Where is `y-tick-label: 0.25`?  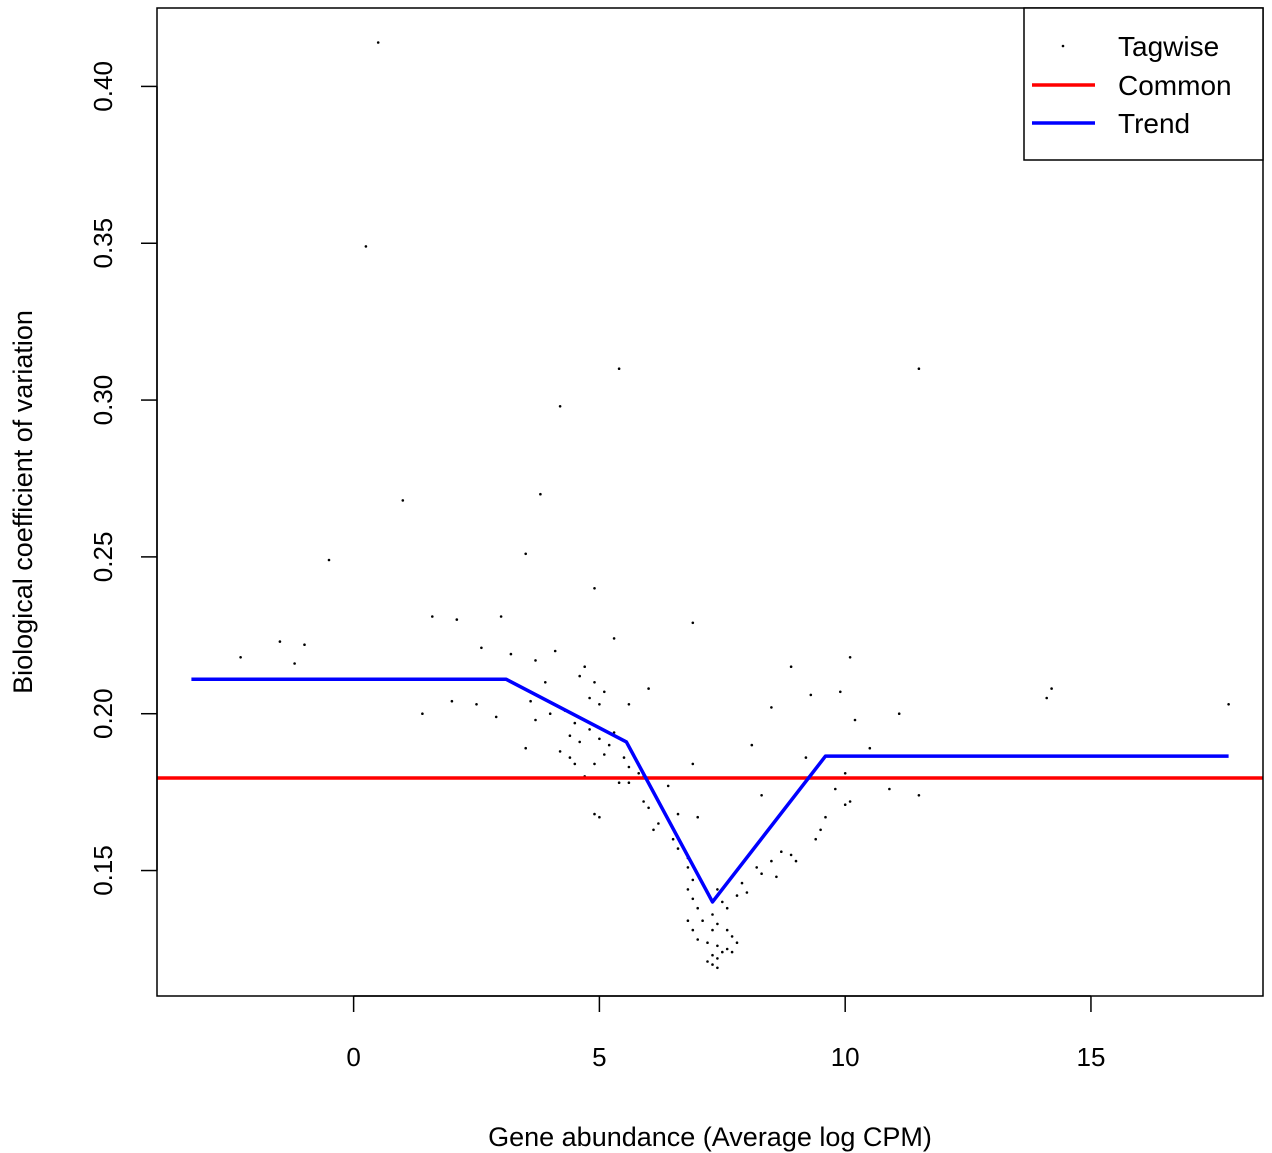
y-tick-label: 0.25 is located at coordinates (103, 557).